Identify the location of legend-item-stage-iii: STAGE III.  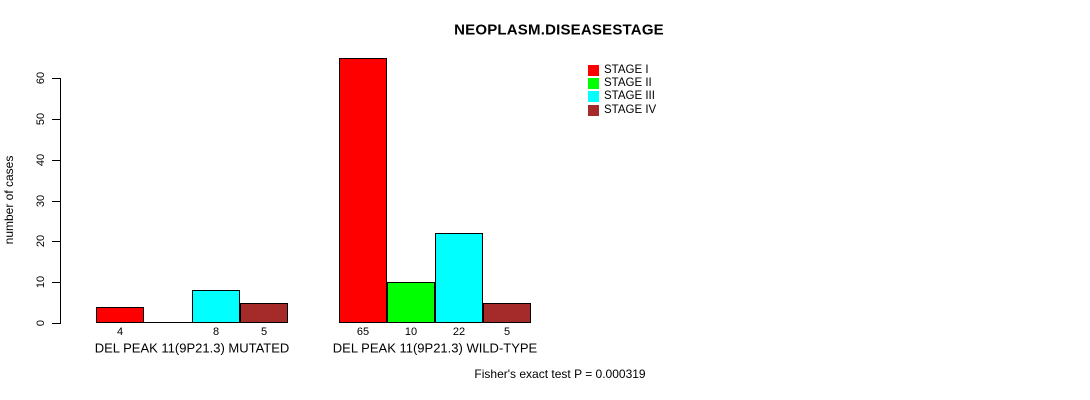
(622, 96).